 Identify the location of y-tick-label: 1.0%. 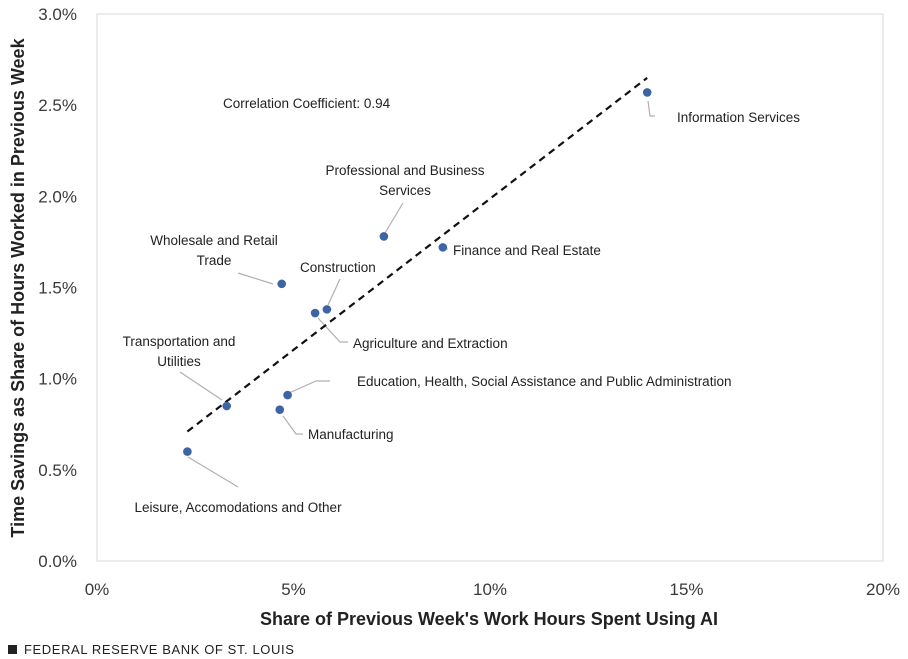
(57, 379).